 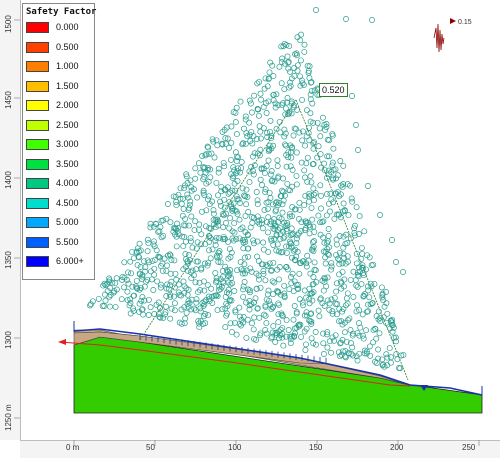 What do you see at coordinates (316, 447) in the screenshot?
I see `x-tick-label: 150` at bounding box center [316, 447].